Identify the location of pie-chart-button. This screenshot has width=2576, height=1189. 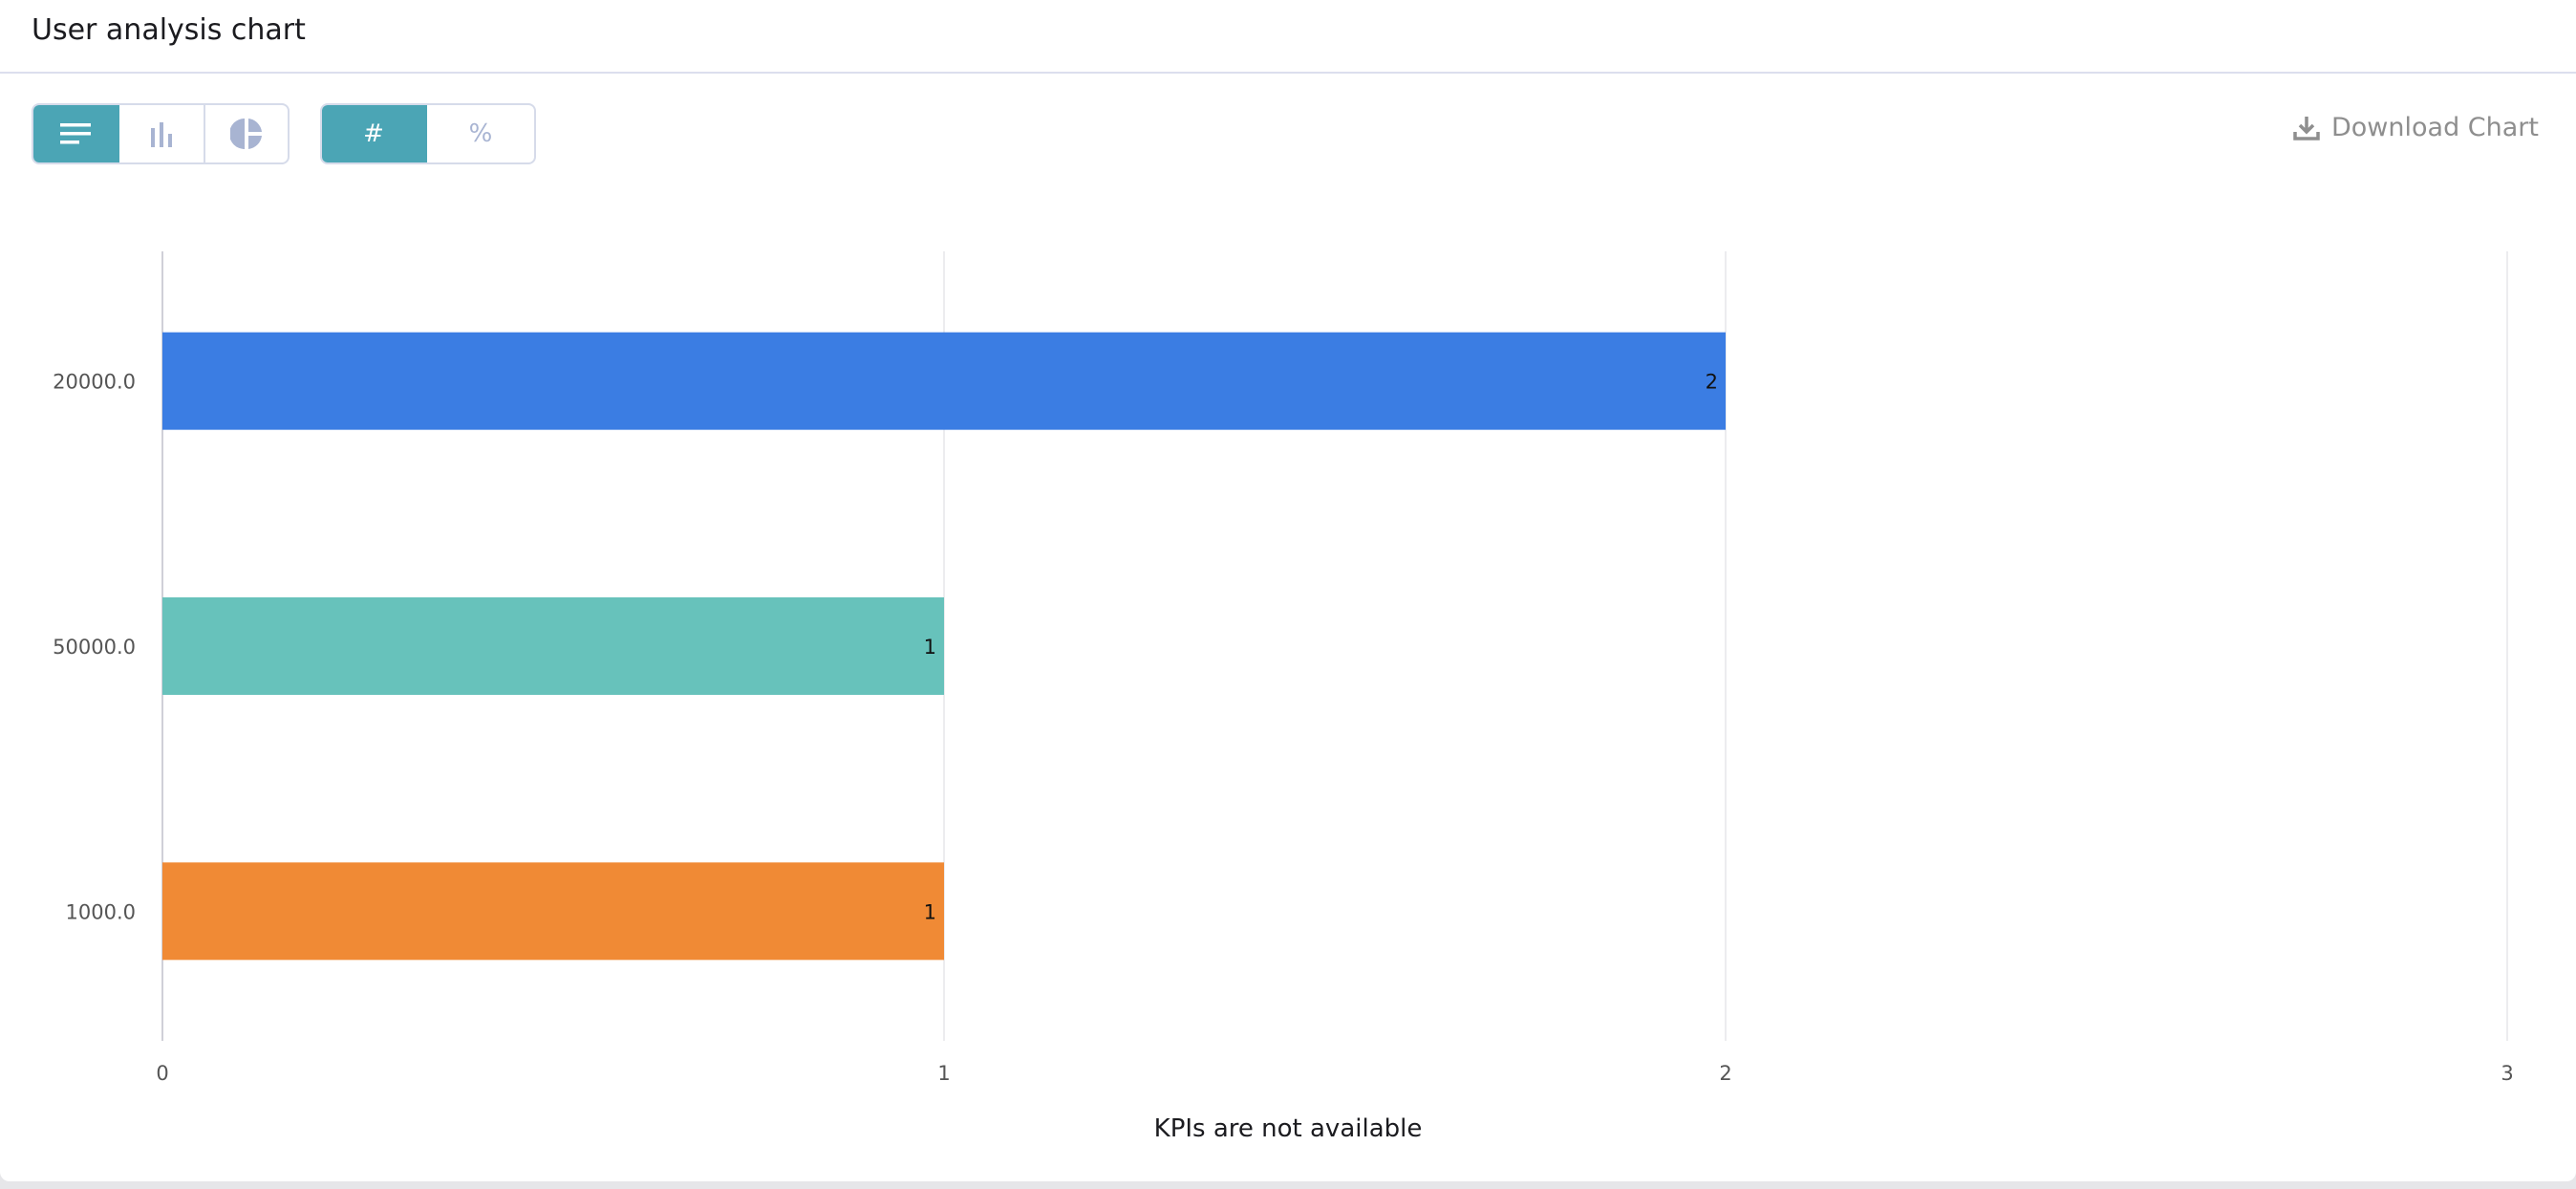
(246, 134).